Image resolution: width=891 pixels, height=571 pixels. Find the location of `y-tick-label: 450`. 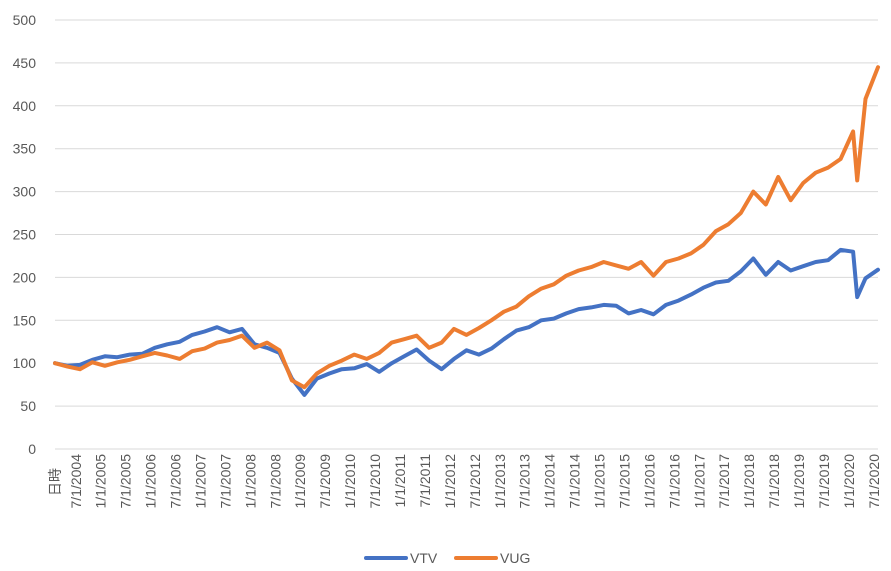

y-tick-label: 450 is located at coordinates (25, 63).